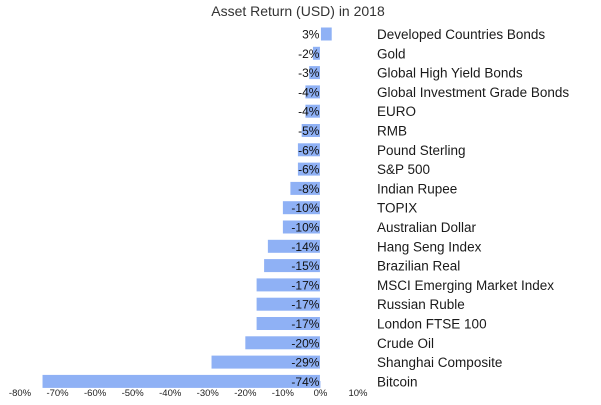  I want to click on category-label-16: Crude Oil, so click(405, 343).